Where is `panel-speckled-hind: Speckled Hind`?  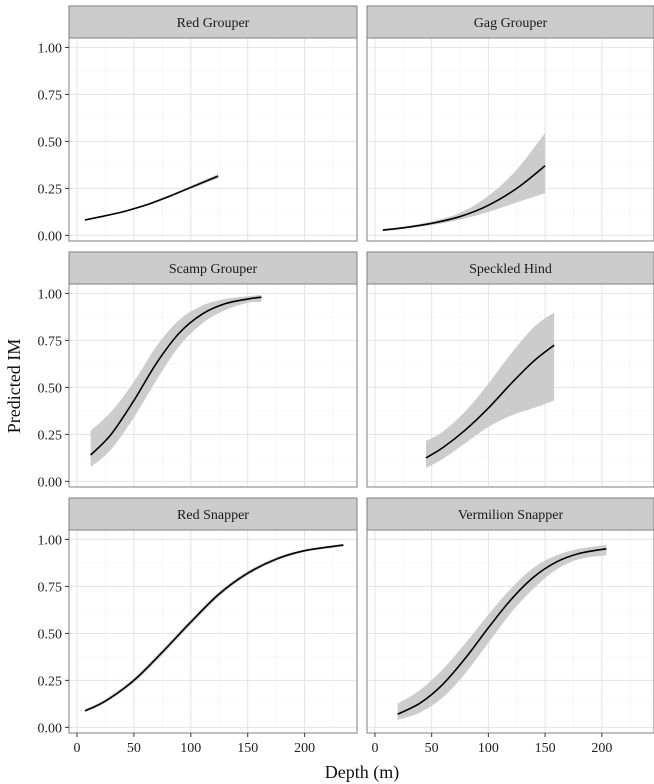
panel-speckled-hind: Speckled Hind is located at coordinates (510, 369).